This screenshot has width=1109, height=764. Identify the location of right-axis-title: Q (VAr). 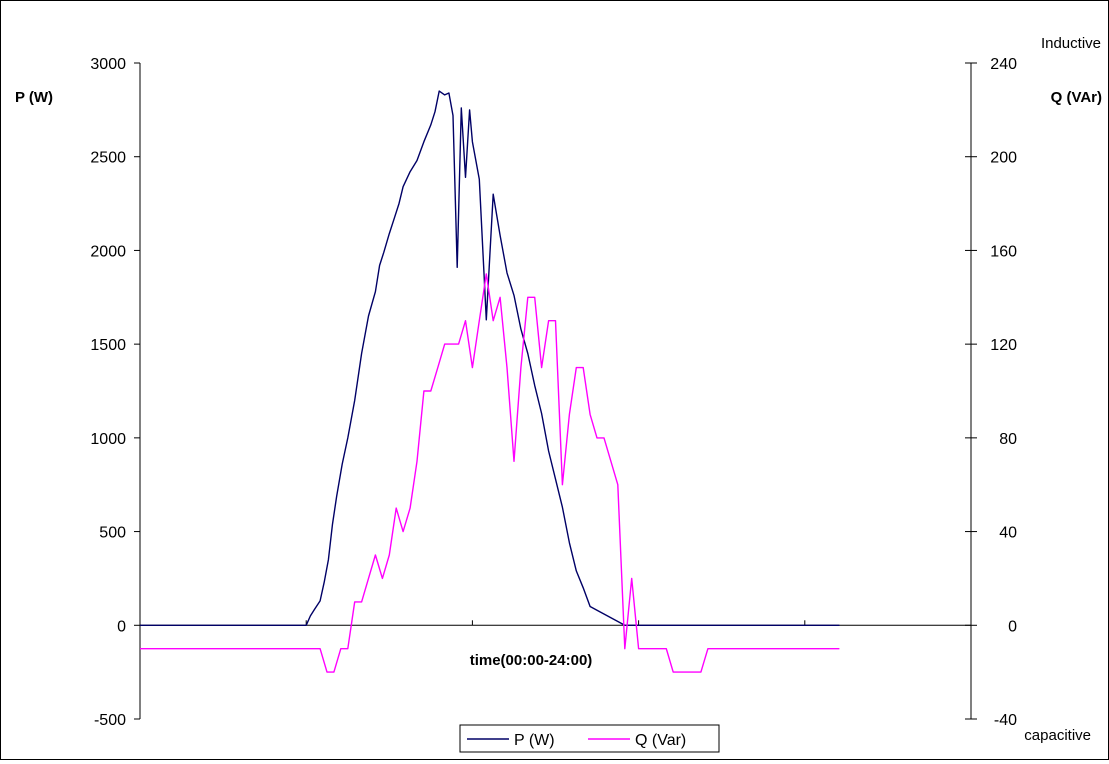
(1076, 97).